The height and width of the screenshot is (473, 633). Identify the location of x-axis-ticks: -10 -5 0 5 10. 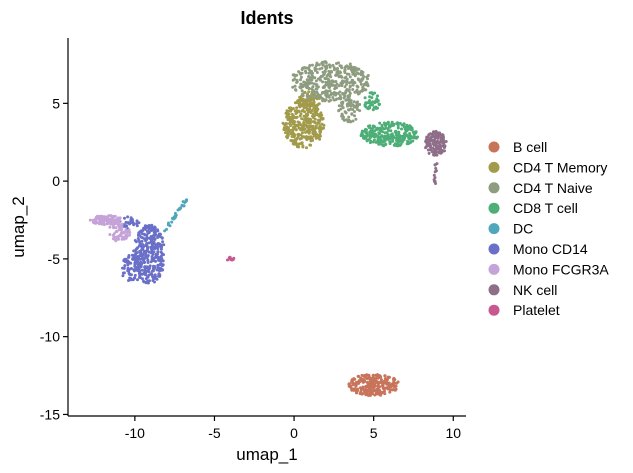
(293, 428).